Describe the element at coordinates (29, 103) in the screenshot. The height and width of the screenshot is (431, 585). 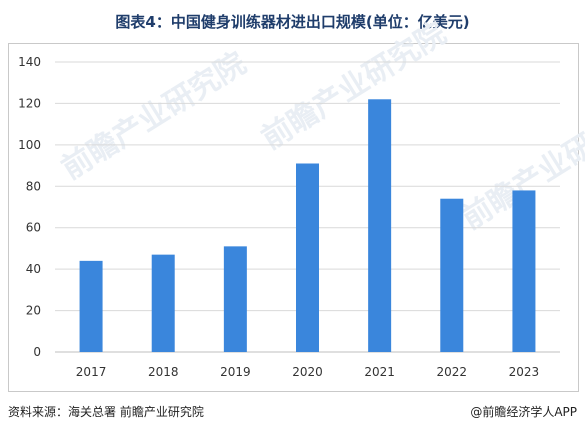
I see `y-tick-label: 120` at that location.